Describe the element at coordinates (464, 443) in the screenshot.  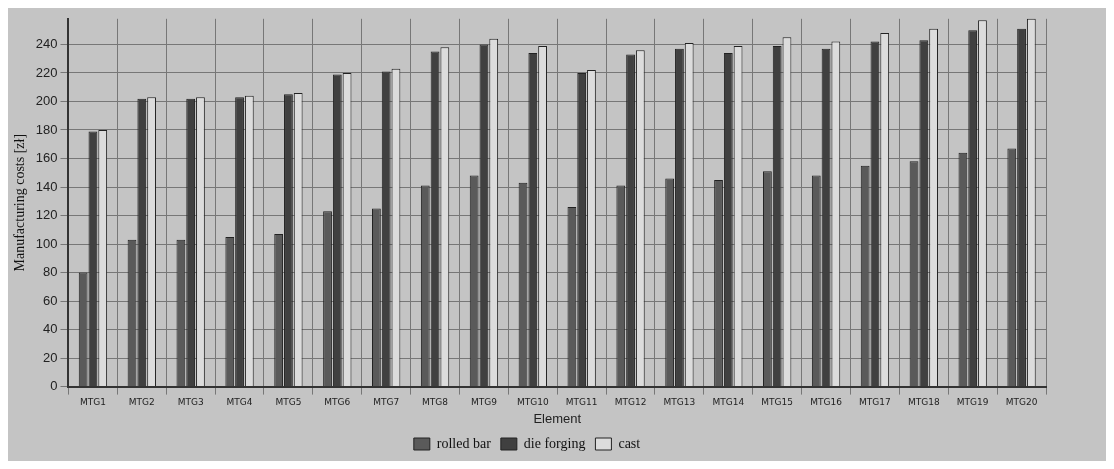
I see `legend-label: rolled bar` at that location.